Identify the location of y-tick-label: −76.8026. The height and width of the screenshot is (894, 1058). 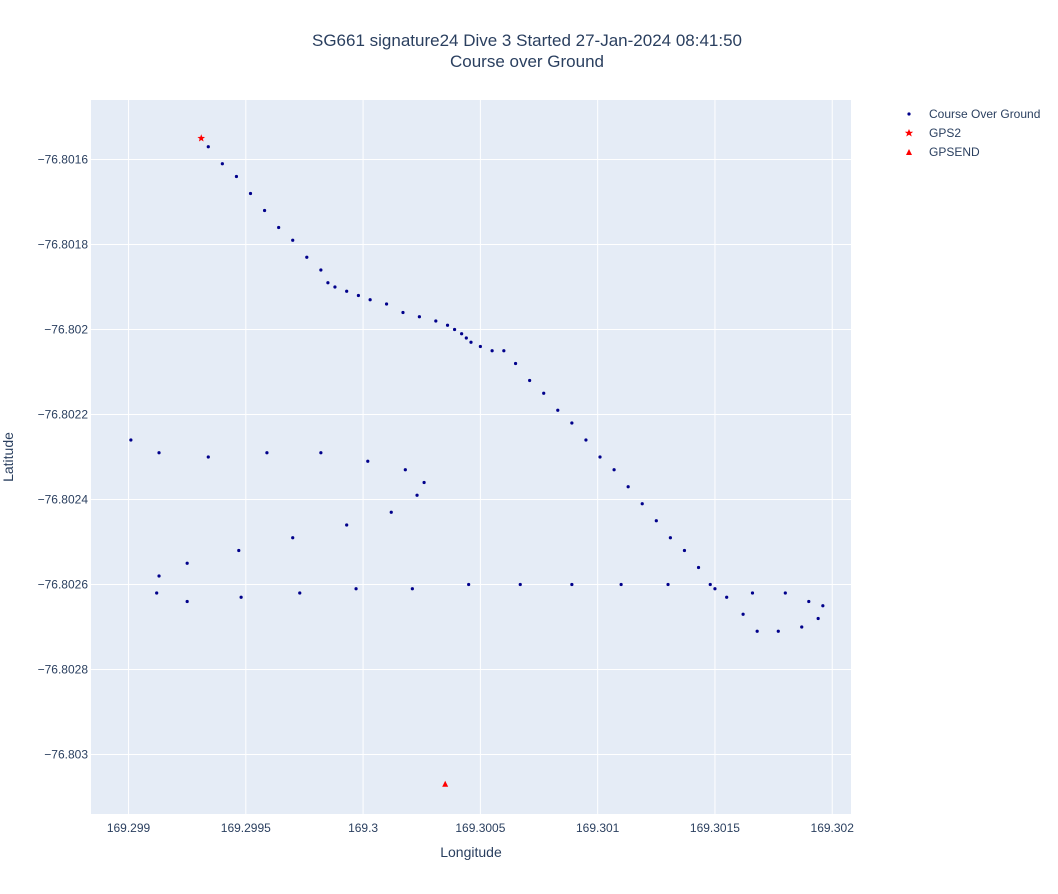
(63, 585).